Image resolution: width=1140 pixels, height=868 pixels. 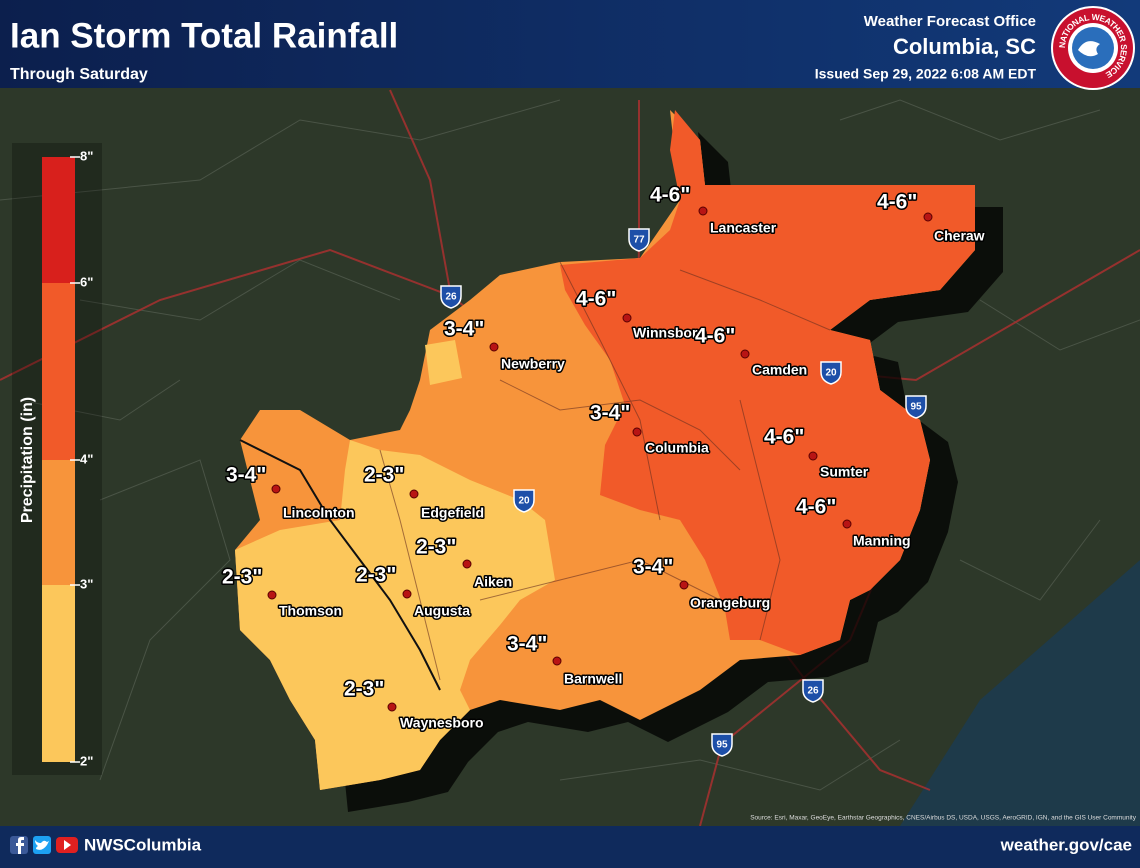 I want to click on legend-tick-label: 8", so click(x=86, y=155).